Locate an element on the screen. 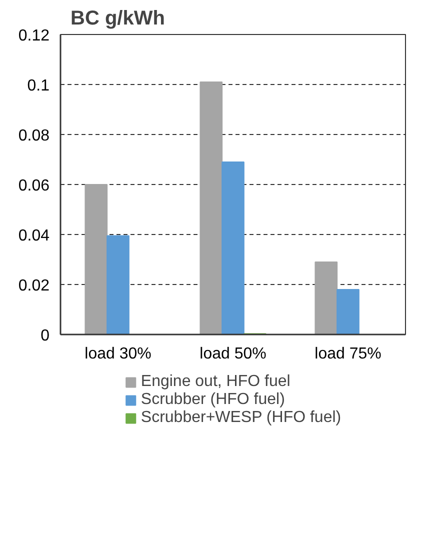  y-tick-label: 0.04 is located at coordinates (34, 236).